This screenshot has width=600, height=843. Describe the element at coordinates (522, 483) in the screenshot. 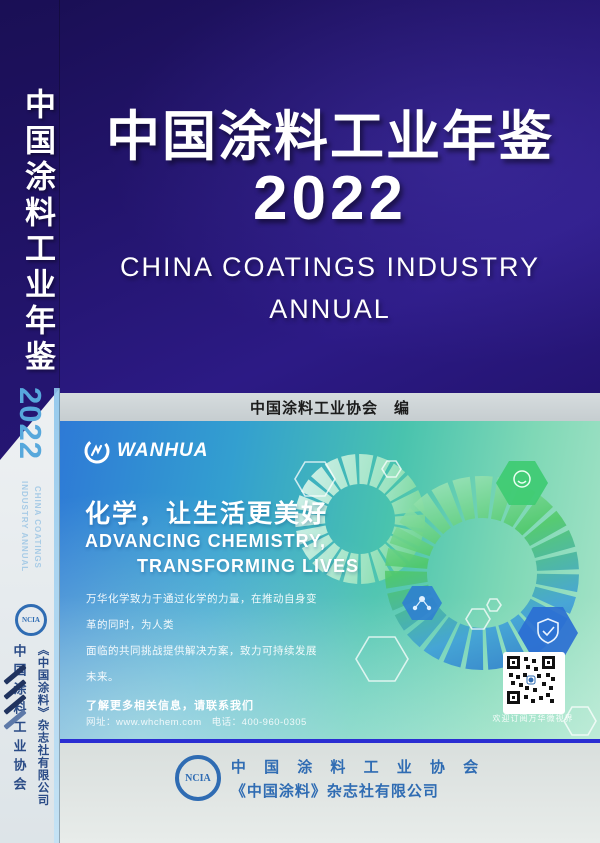

I see `hexagon-green-smiley-icon` at that location.